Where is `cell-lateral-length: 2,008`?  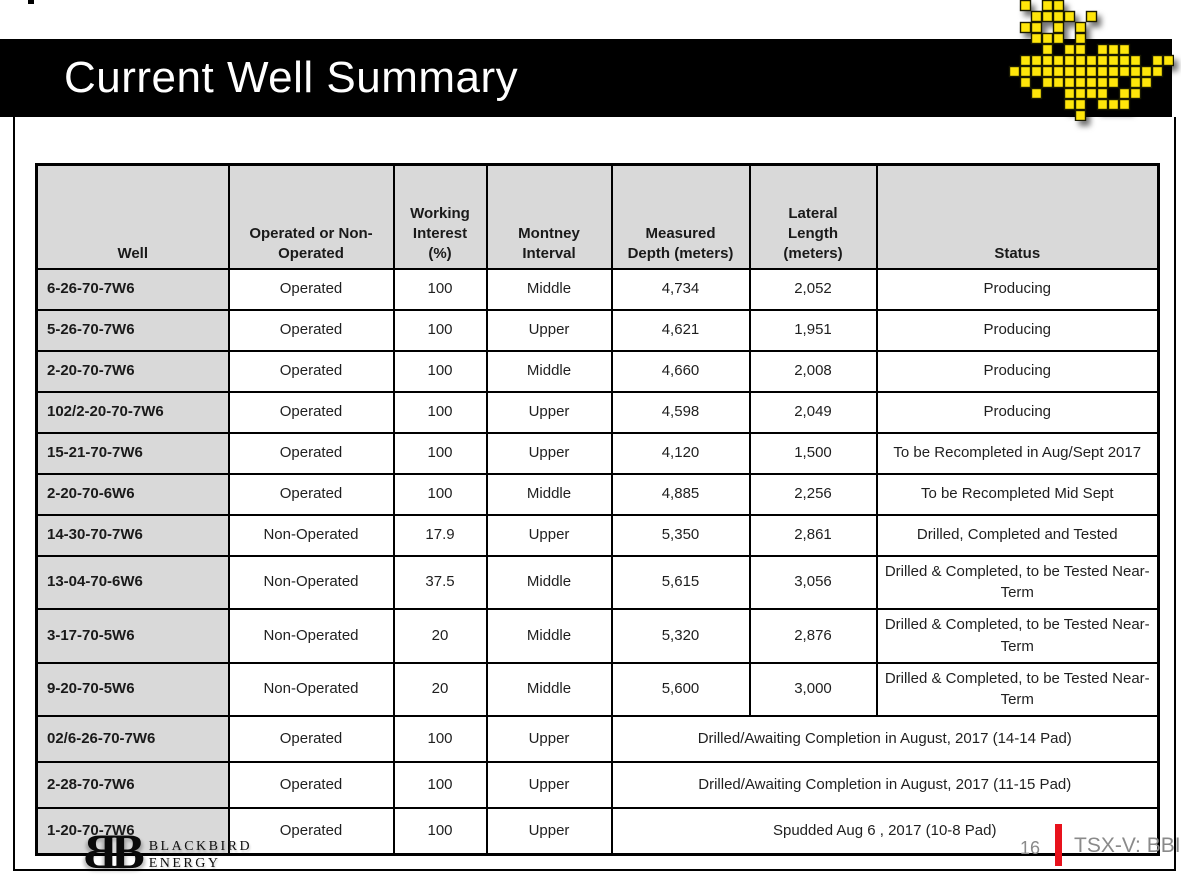 cell-lateral-length: 2,008 is located at coordinates (813, 371).